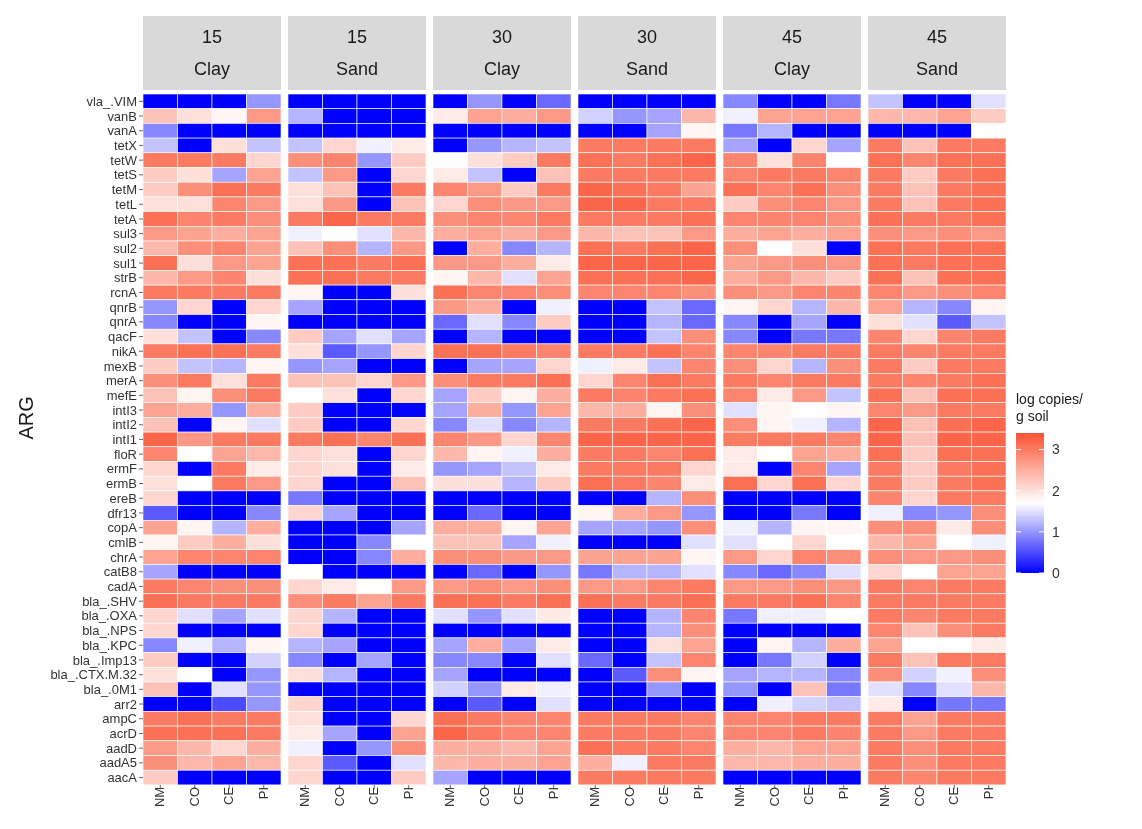 This screenshot has width=1142, height=829. What do you see at coordinates (26, 418) in the screenshot?
I see `y-axis-title: ARG` at bounding box center [26, 418].